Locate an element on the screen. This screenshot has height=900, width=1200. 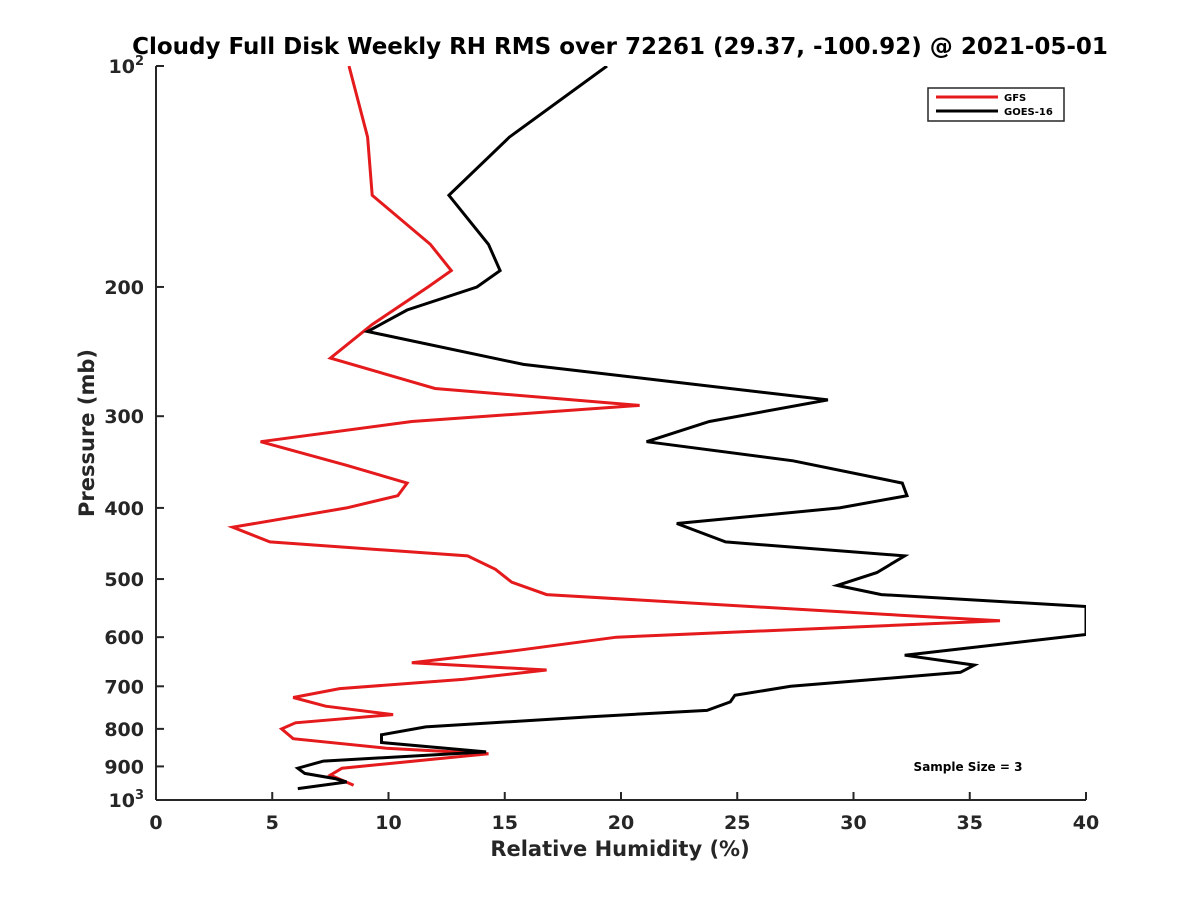
y-tick-label: 600 is located at coordinates (124, 638).